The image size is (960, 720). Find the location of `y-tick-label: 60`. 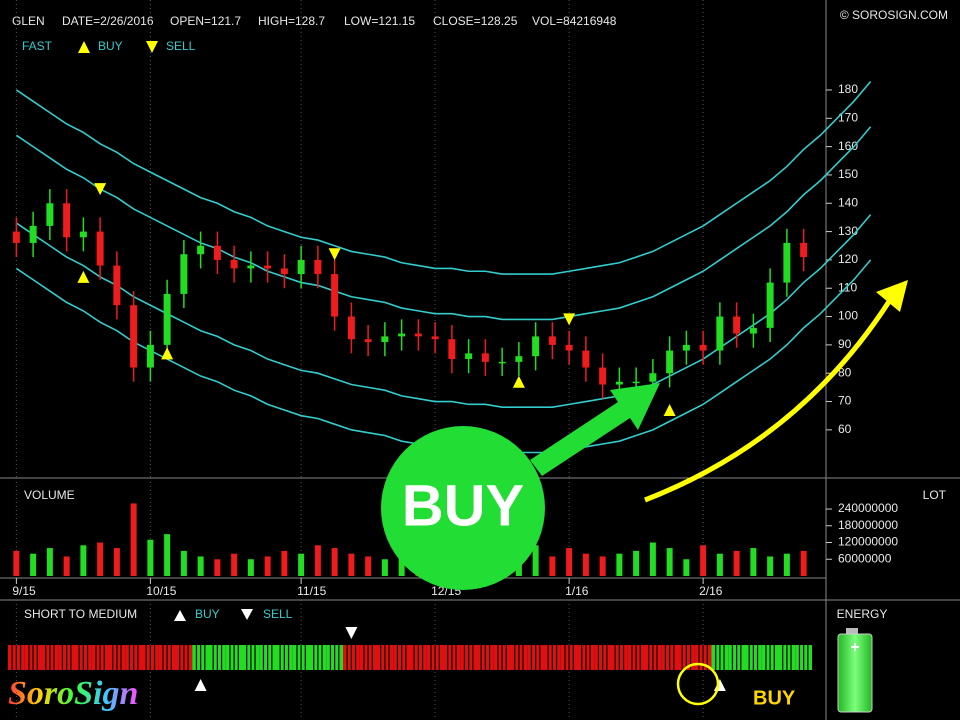

y-tick-label: 60 is located at coordinates (845, 429).